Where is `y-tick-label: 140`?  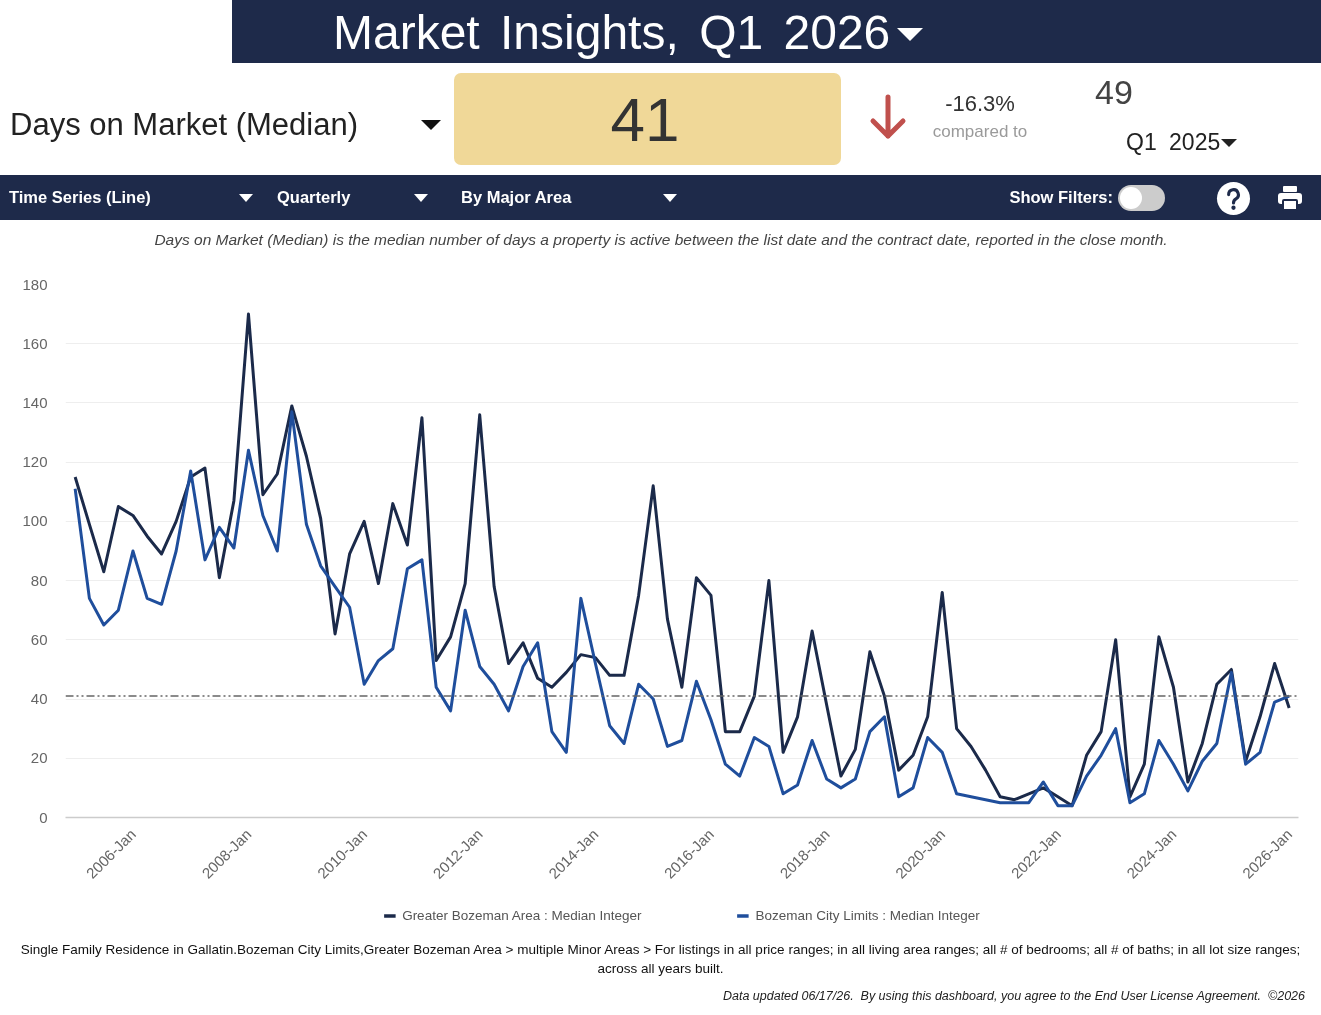 y-tick-label: 140 is located at coordinates (35, 402).